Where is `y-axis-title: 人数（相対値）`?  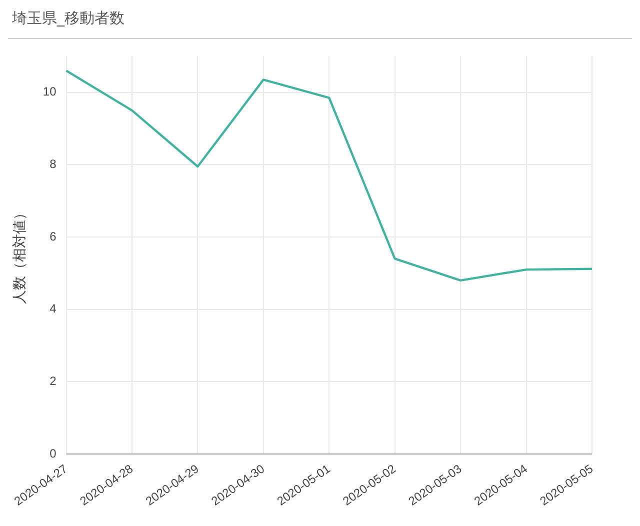 y-axis-title: 人数（相対値） is located at coordinates (20, 255).